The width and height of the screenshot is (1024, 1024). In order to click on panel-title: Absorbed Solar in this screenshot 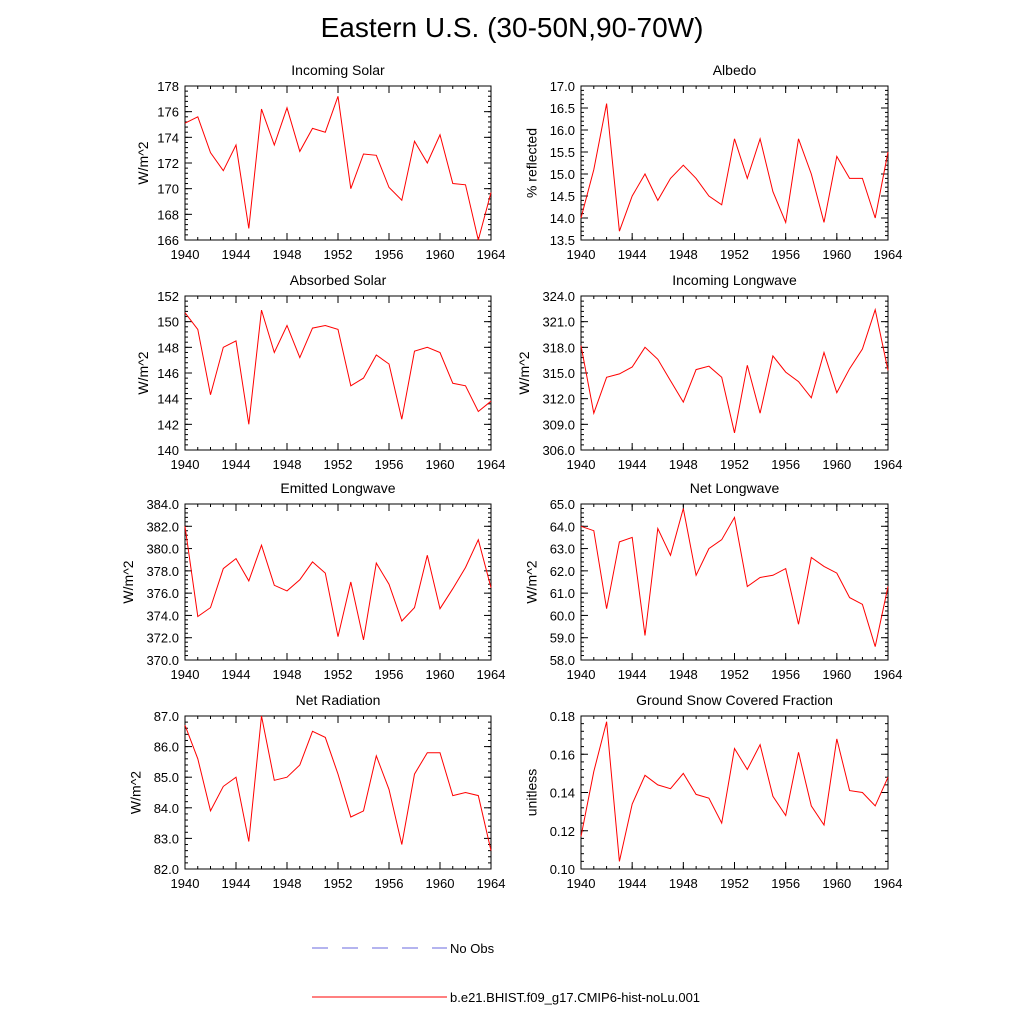, I will do `click(338, 280)`.